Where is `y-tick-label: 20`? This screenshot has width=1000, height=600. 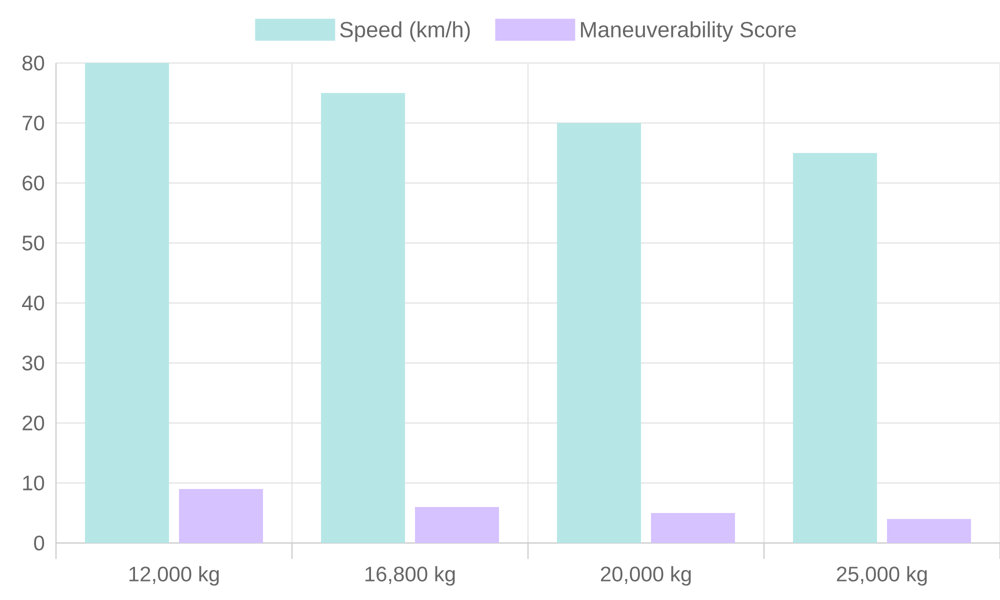
y-tick-label: 20 is located at coordinates (33, 423).